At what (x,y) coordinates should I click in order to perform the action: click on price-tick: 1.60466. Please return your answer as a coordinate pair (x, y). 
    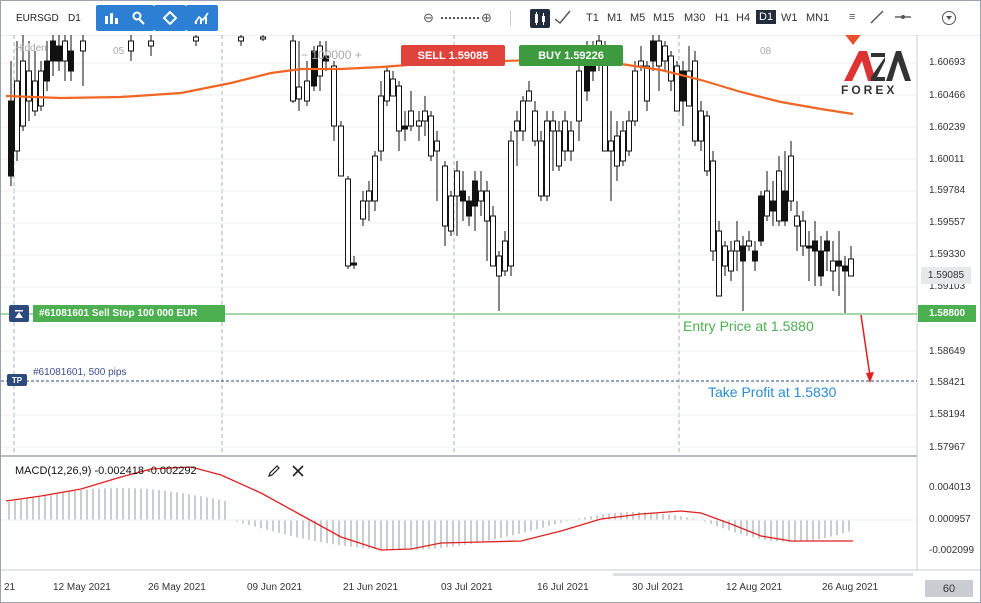
    Looking at the image, I should click on (947, 95).